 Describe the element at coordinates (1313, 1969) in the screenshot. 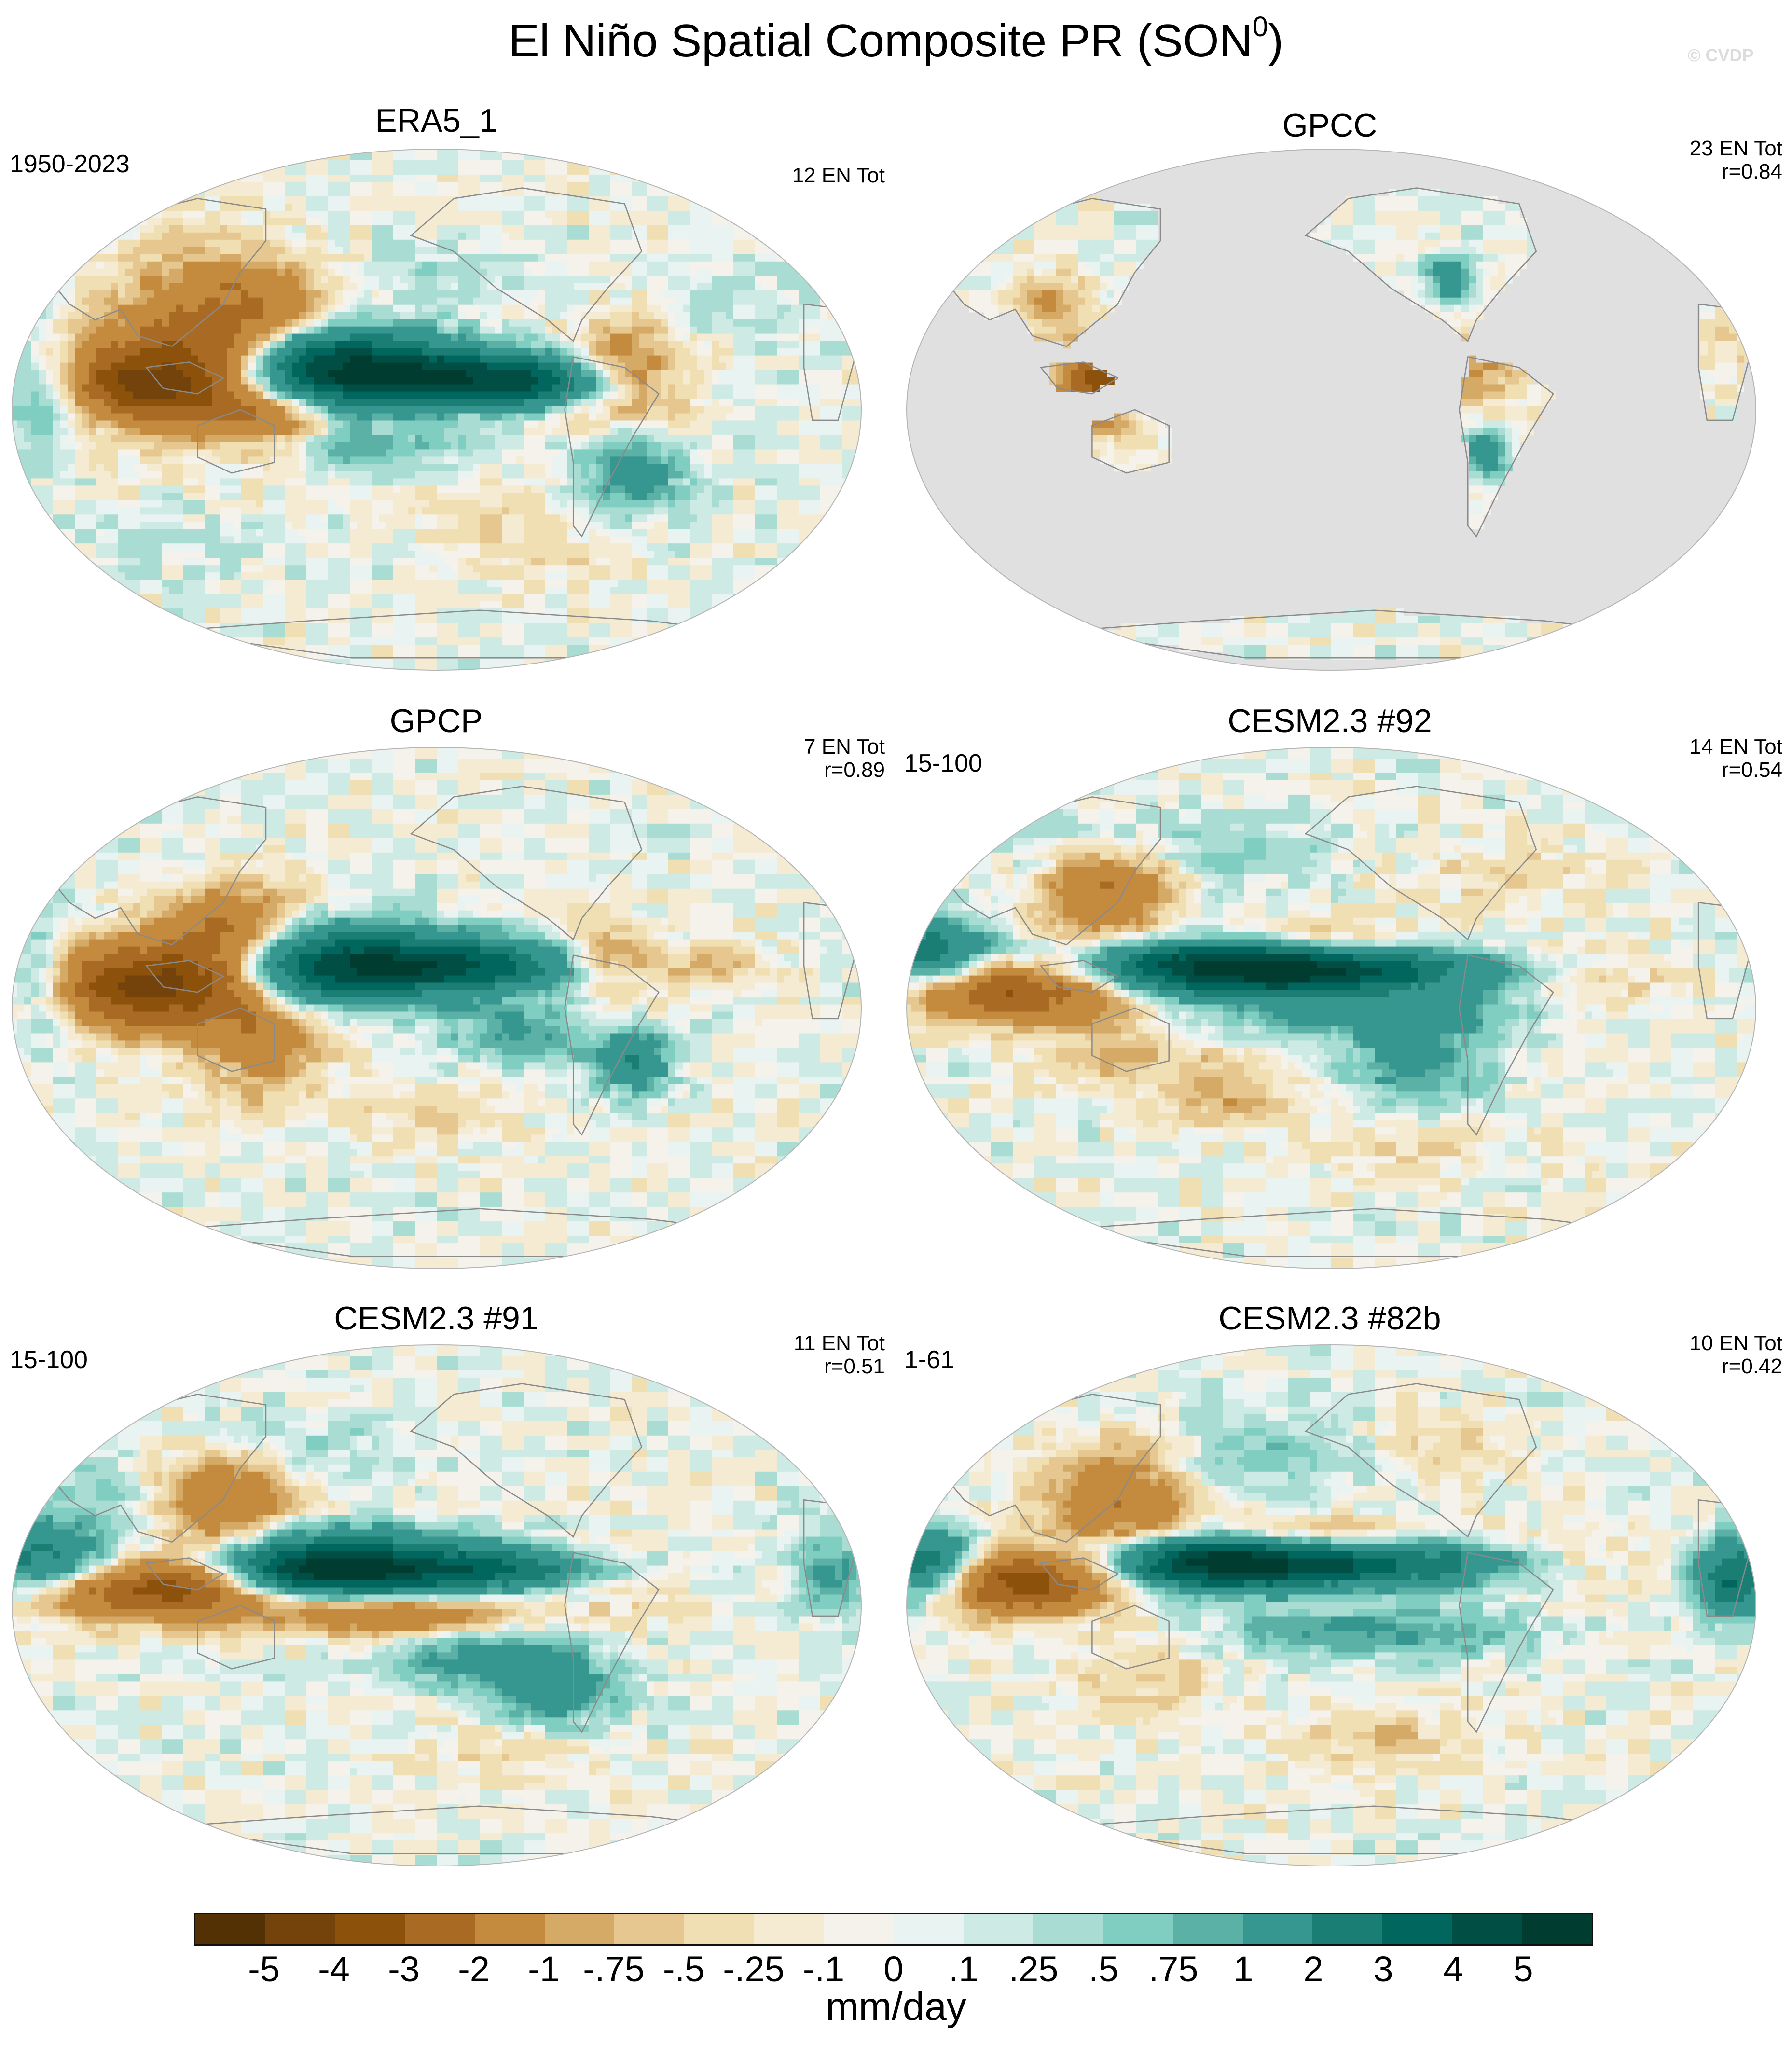

I see `colorbar-tick-16: 2` at that location.